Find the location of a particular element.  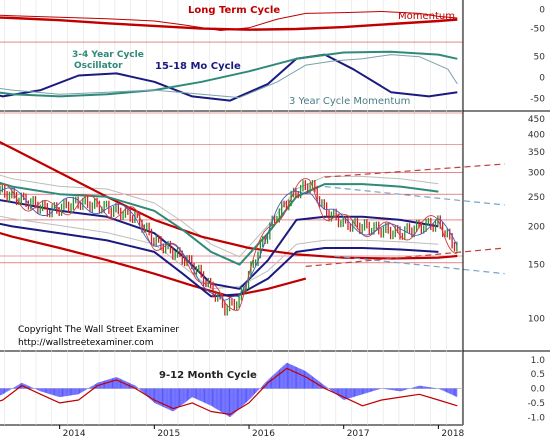

y-tick-price: 300 is located at coordinates (536, 174).